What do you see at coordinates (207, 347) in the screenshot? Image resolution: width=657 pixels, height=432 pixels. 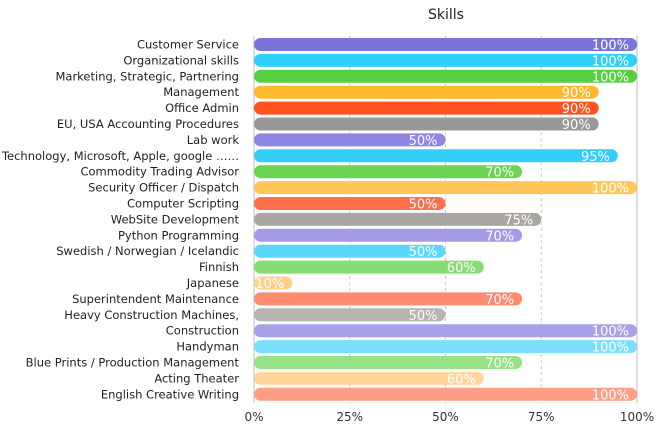 I see `category-label: Handyman` at bounding box center [207, 347].